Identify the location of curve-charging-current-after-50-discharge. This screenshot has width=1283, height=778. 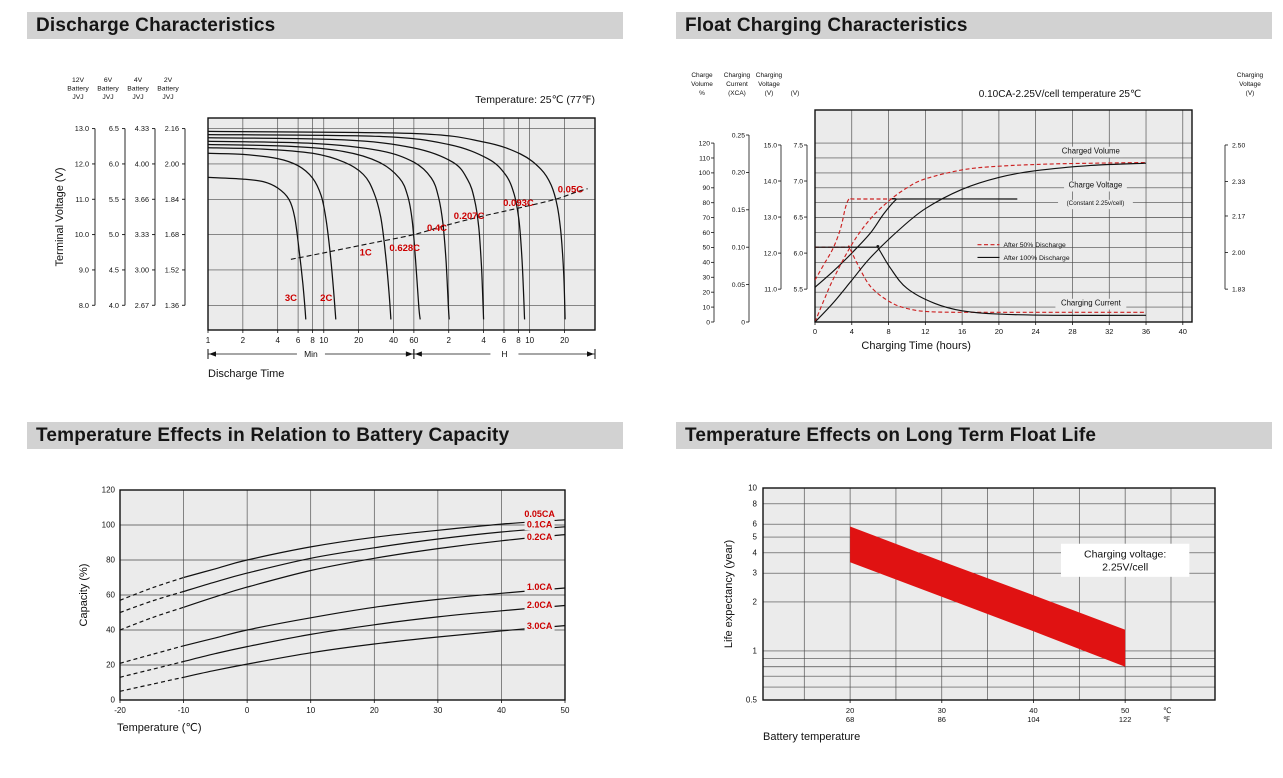
(981, 279).